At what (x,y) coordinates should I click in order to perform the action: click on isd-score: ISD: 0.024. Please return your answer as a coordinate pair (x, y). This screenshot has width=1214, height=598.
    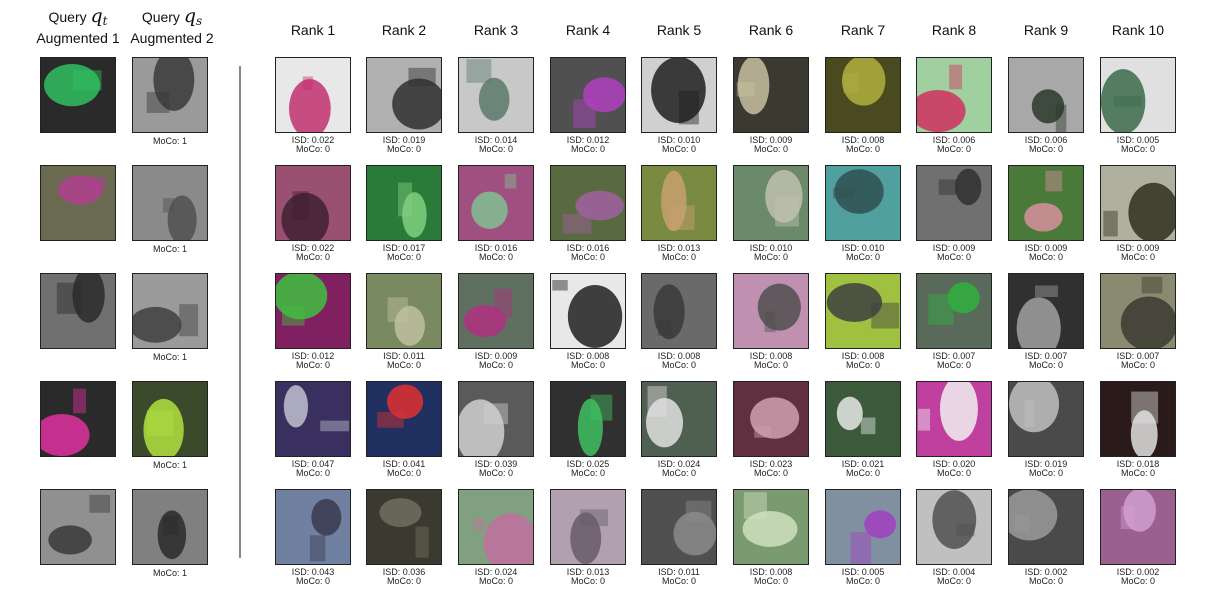
    Looking at the image, I should click on (496, 572).